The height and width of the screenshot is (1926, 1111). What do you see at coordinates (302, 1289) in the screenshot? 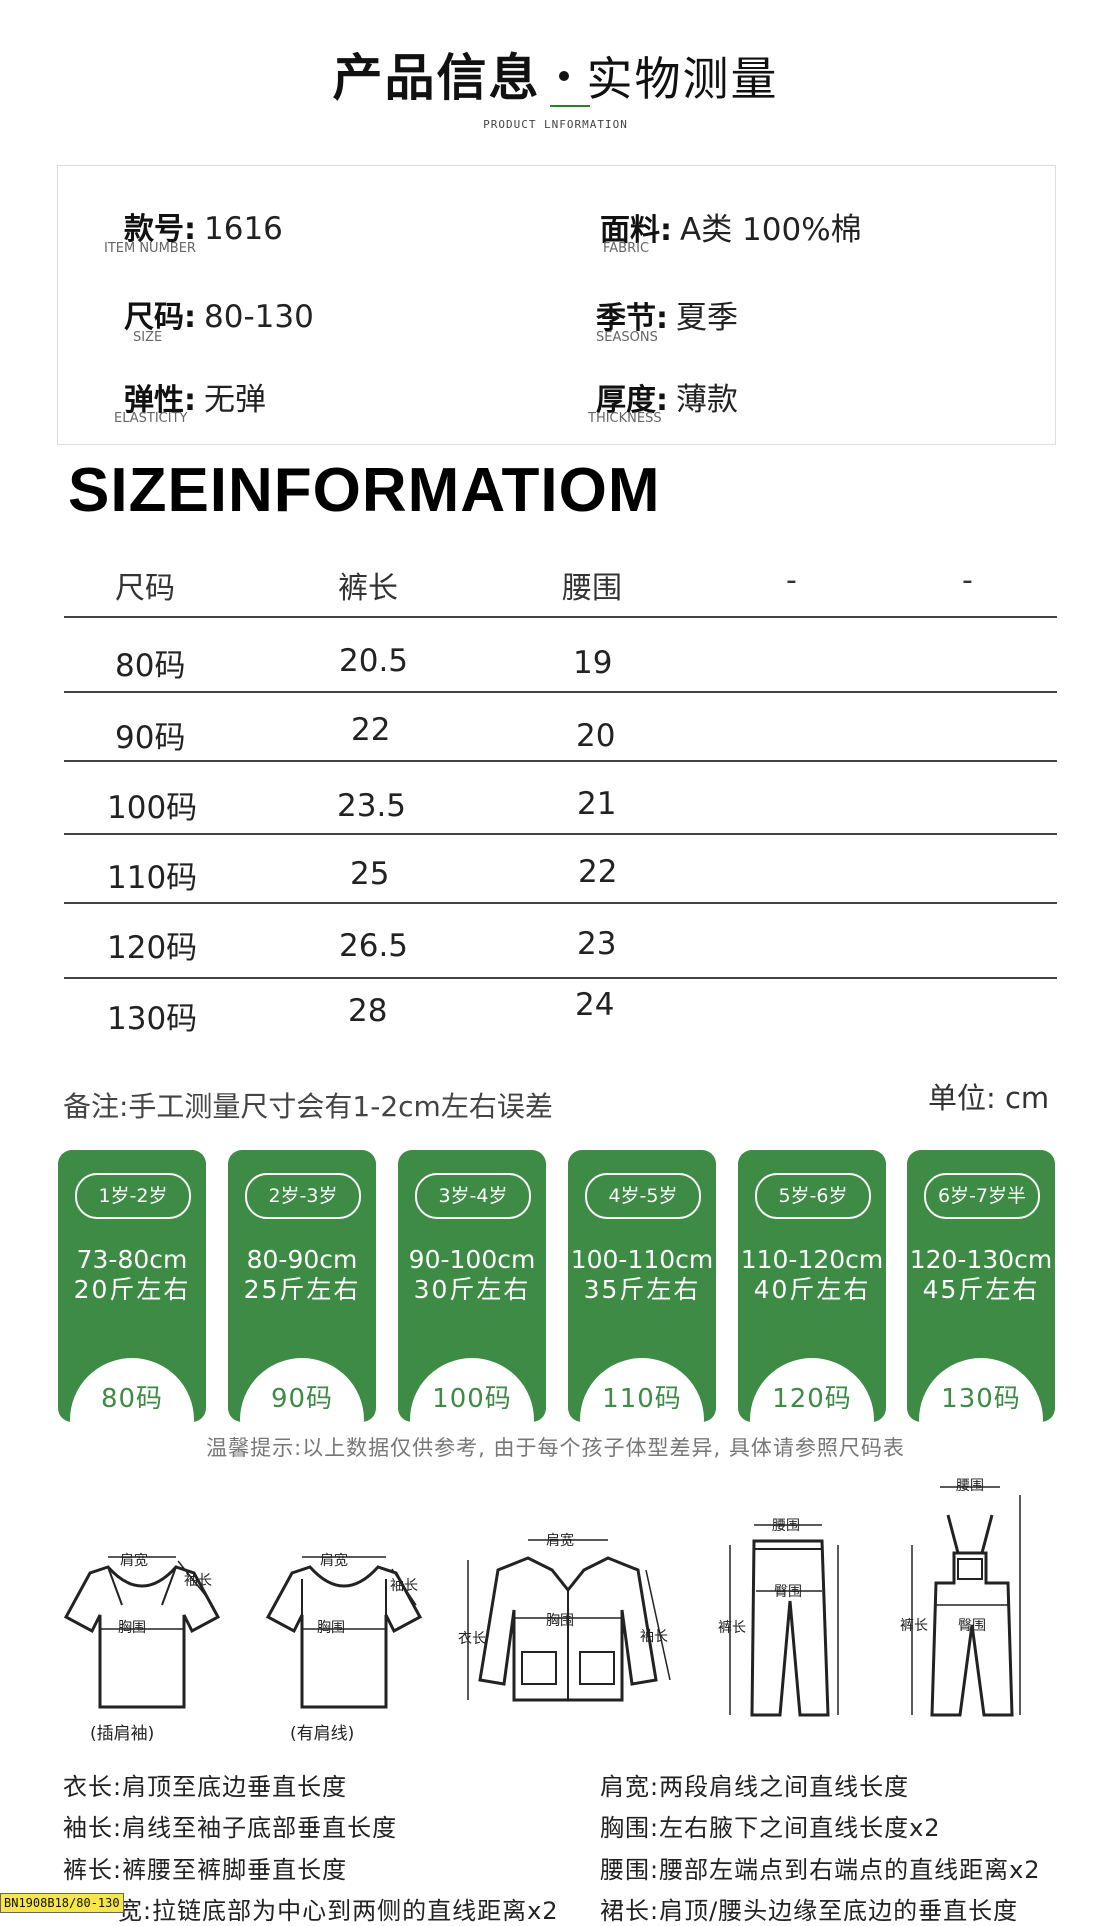
I see `card-weight: 25斤左右` at bounding box center [302, 1289].